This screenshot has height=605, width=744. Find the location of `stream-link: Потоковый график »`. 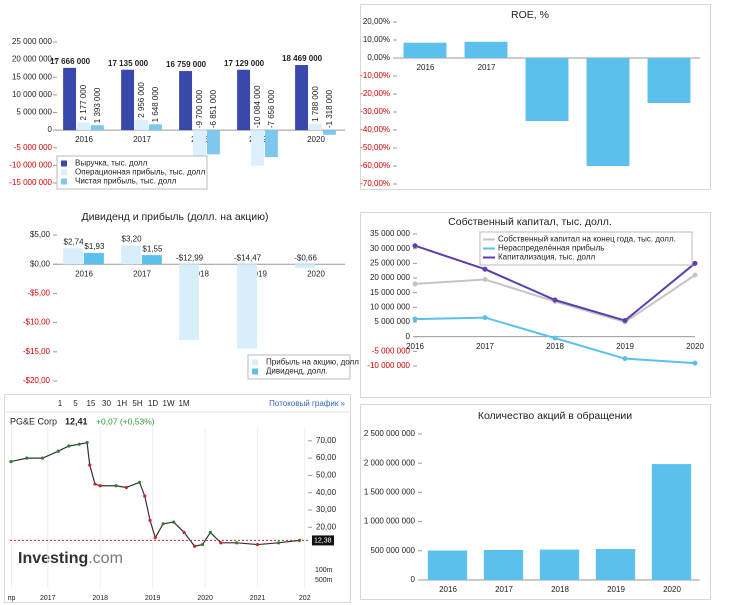

stream-link: Потоковый график » is located at coordinates (307, 403).